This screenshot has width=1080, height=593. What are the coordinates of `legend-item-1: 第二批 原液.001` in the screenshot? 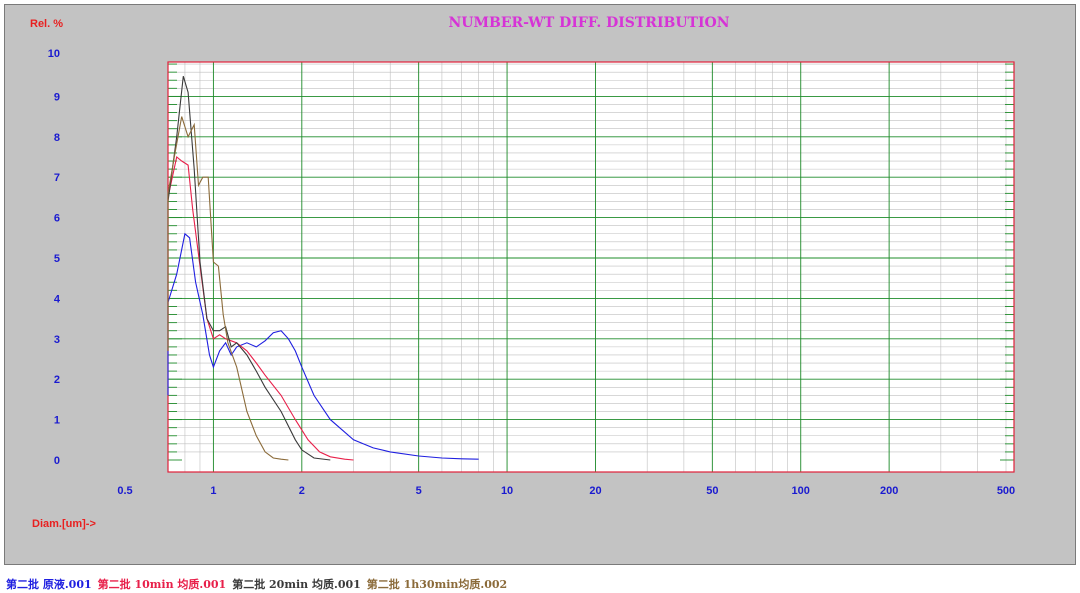 It's located at (49, 584).